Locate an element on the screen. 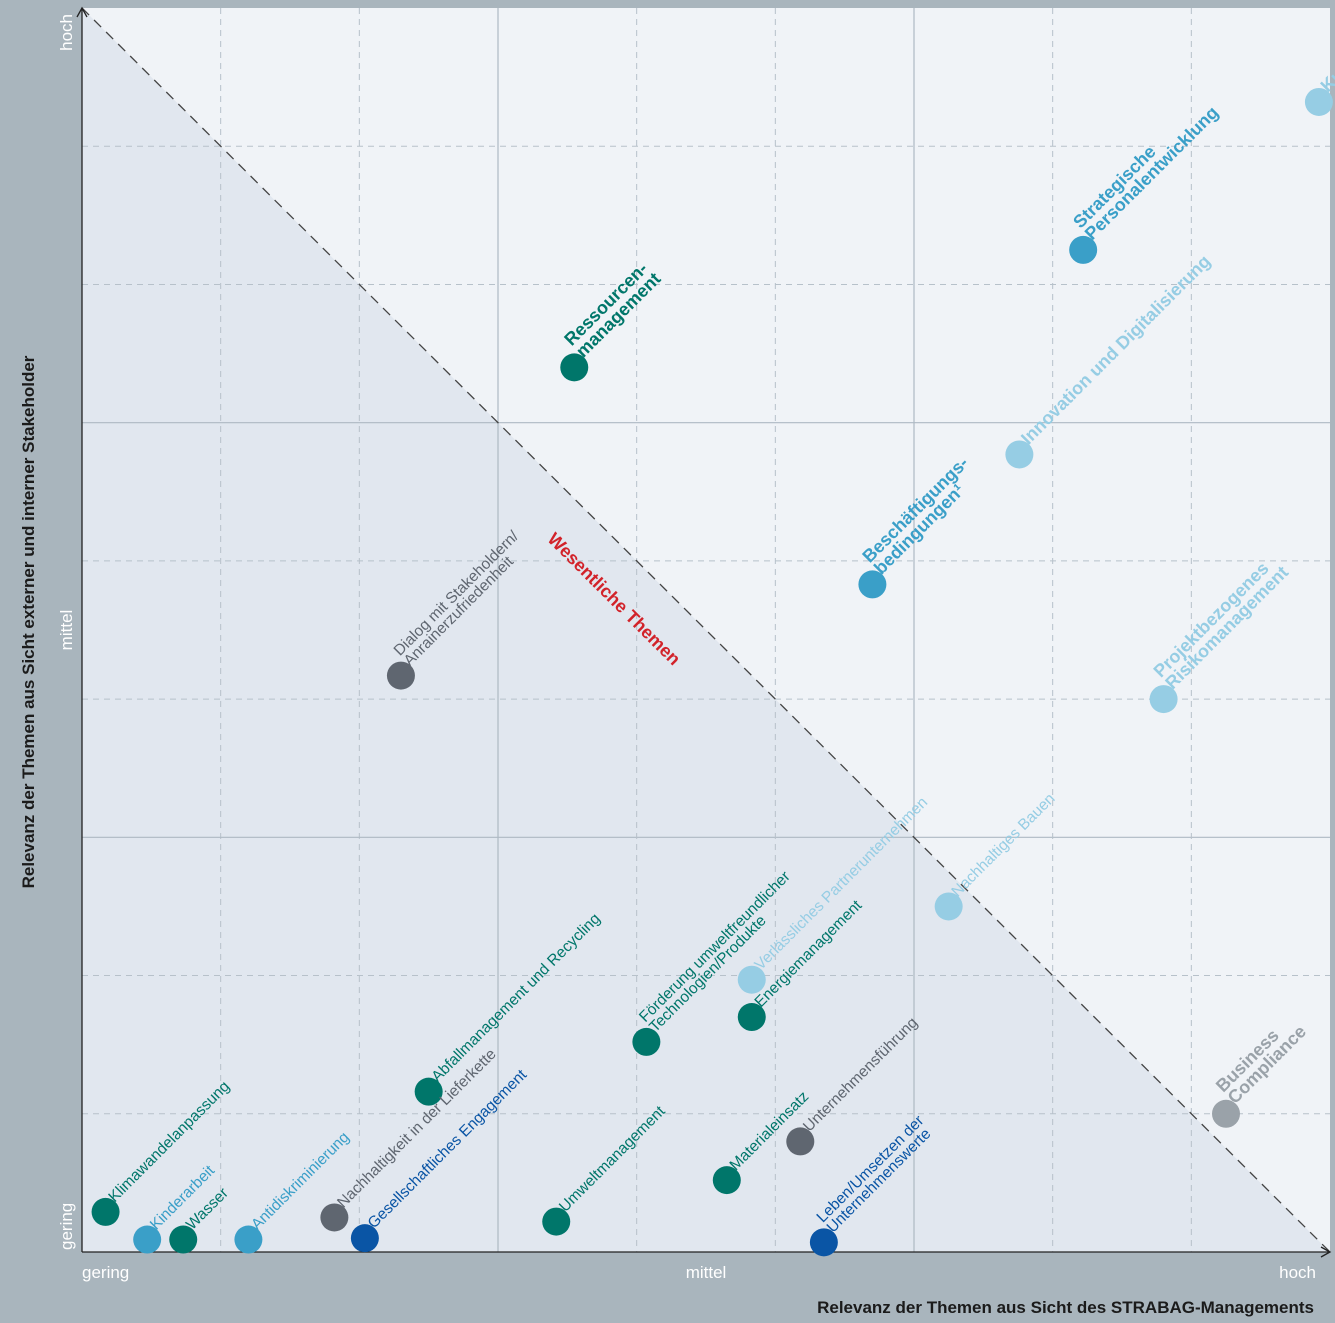  y-tick-label: hoch is located at coordinates (66, 32).